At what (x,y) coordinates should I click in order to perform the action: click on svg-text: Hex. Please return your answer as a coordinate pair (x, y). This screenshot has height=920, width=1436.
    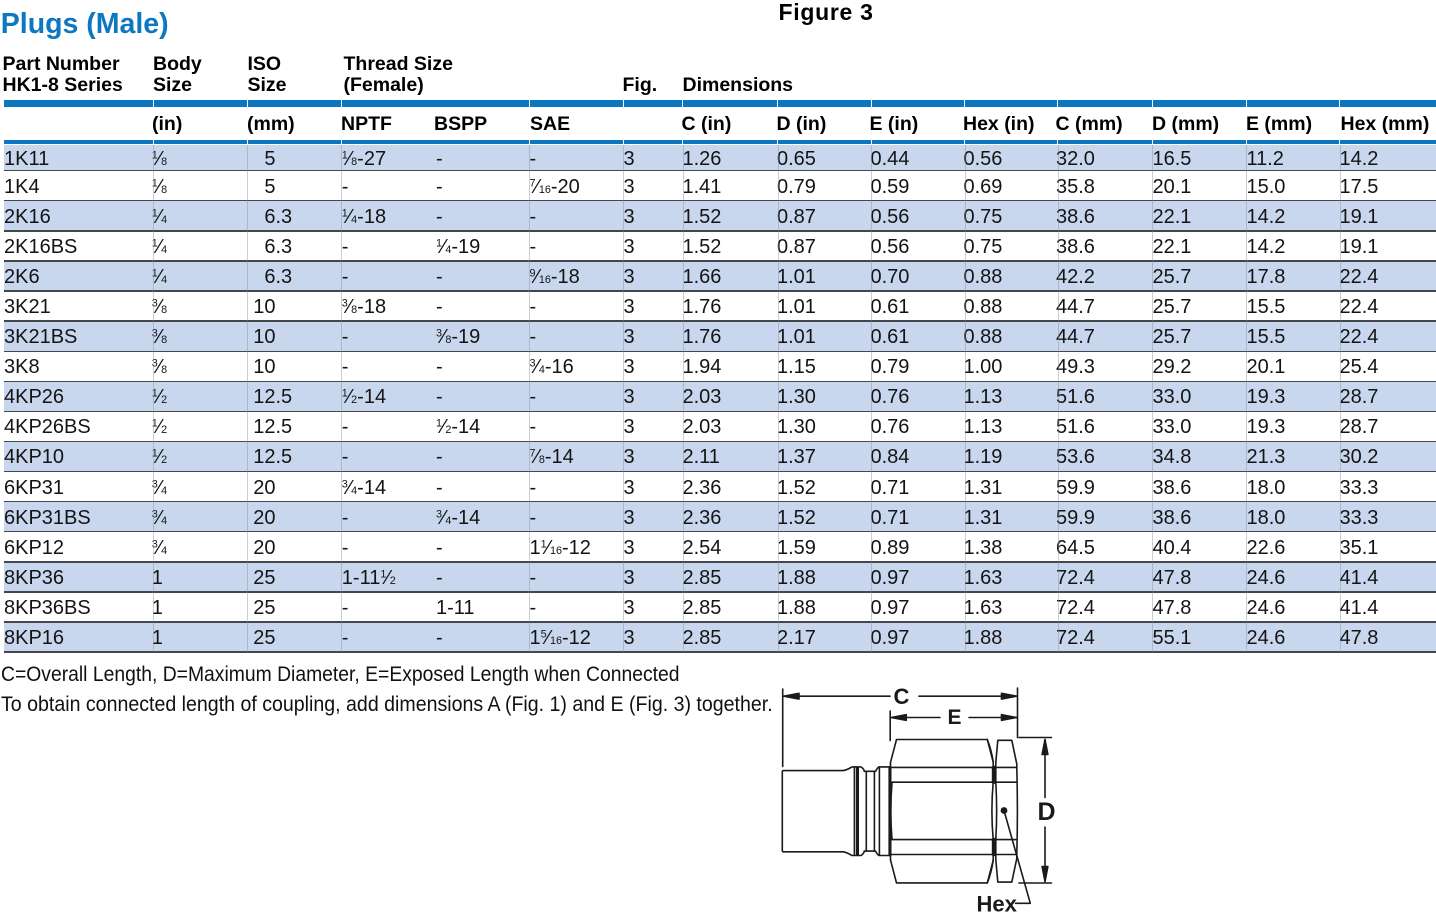
    Looking at the image, I should click on (997, 904).